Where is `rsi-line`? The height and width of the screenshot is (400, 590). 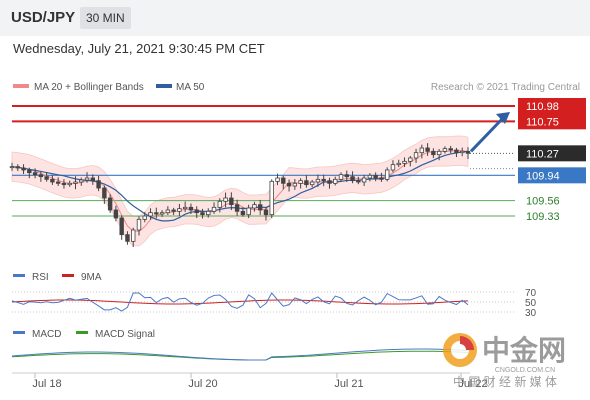 rsi-line is located at coordinates (240, 302).